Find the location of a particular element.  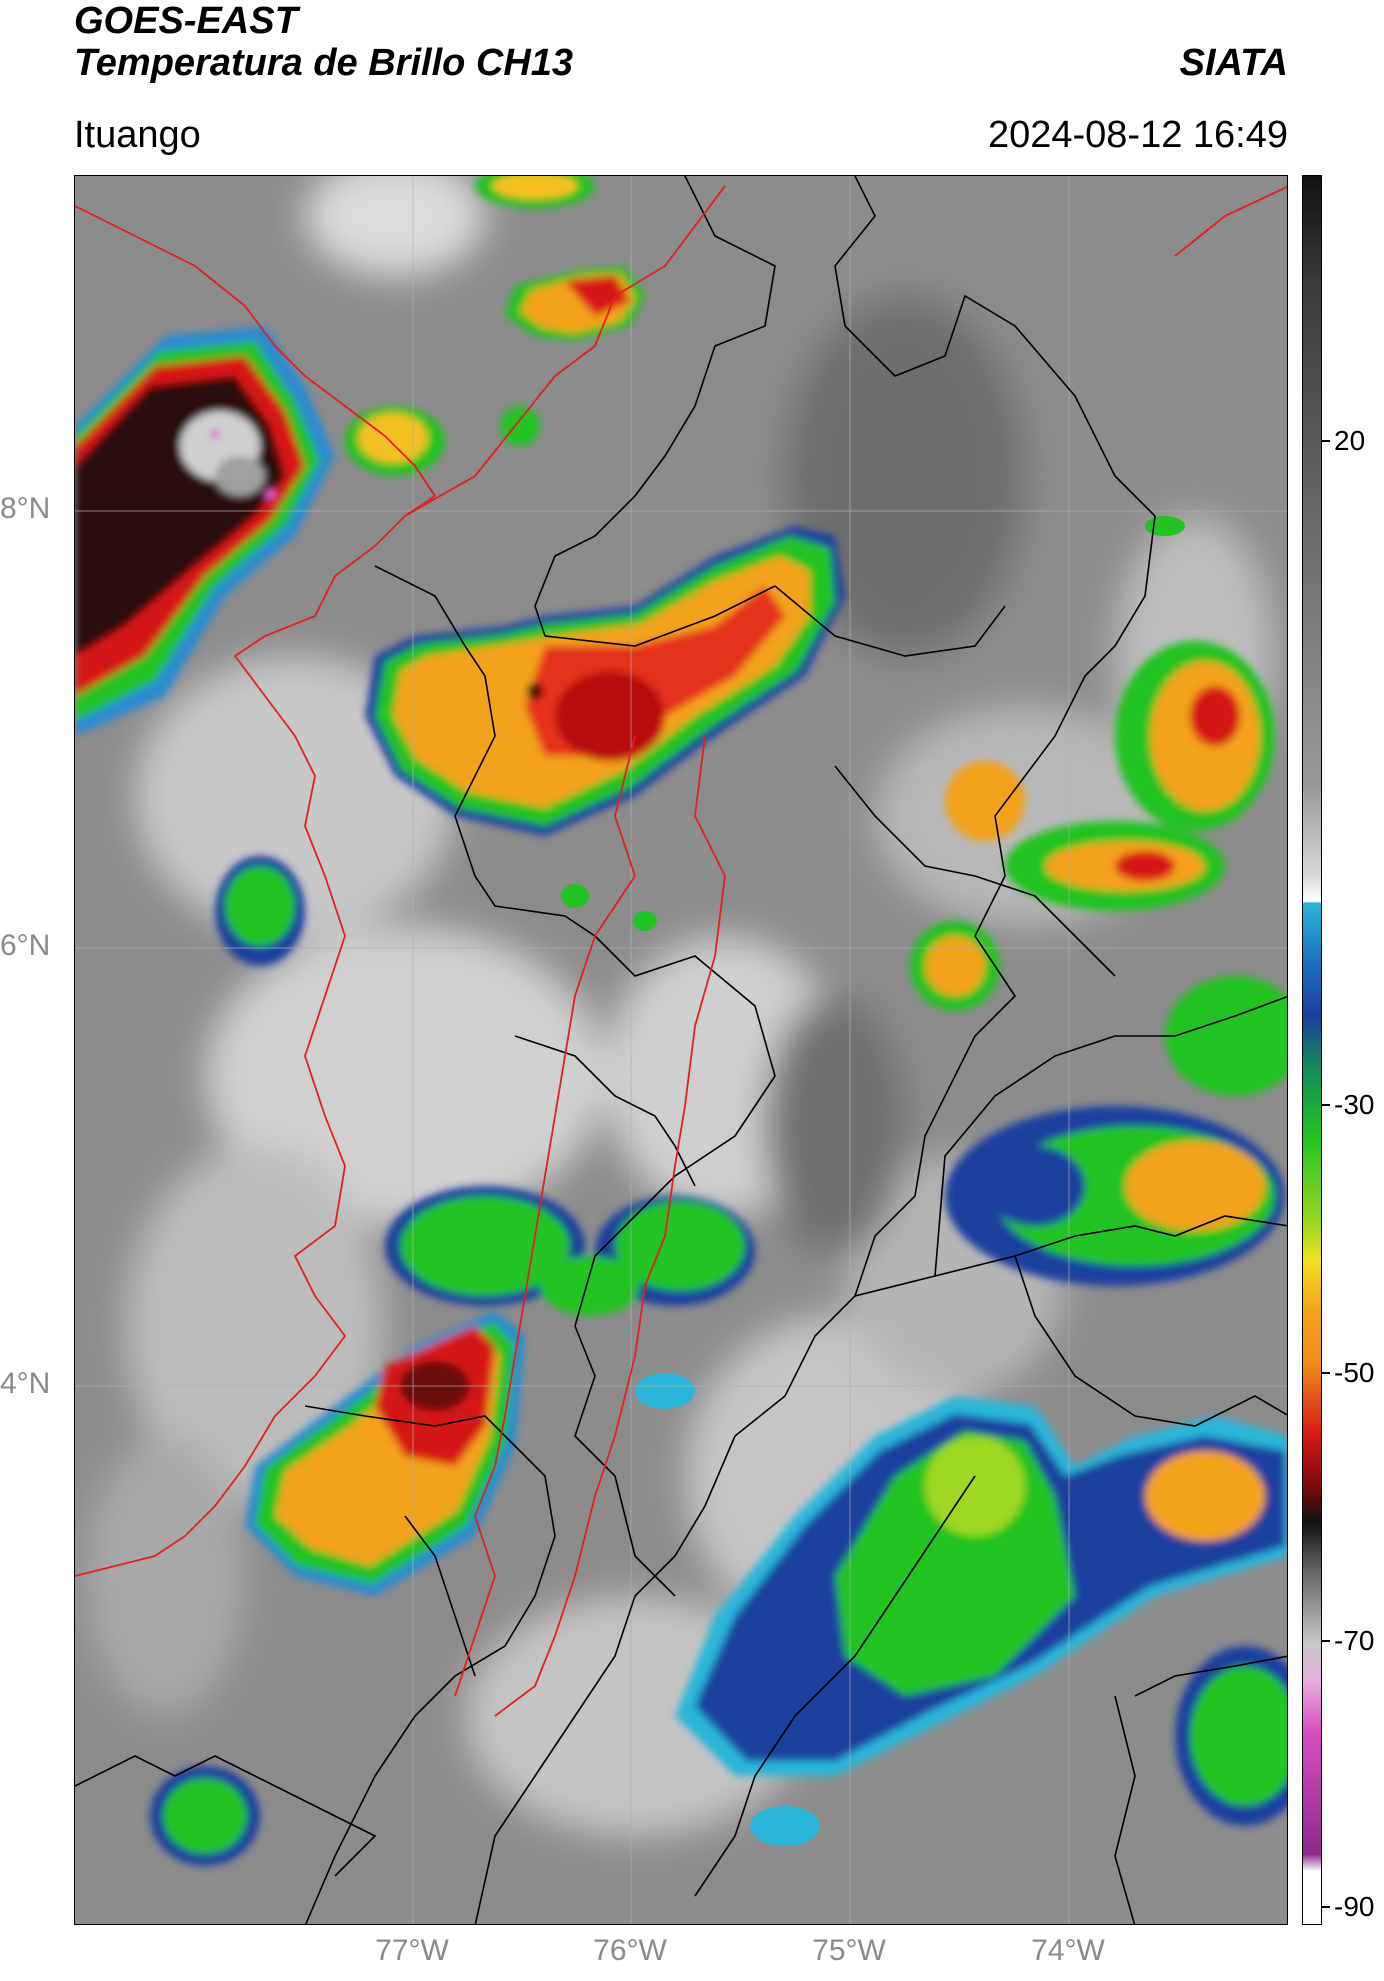

lon-label-76w: 76°W is located at coordinates (630, 1950).